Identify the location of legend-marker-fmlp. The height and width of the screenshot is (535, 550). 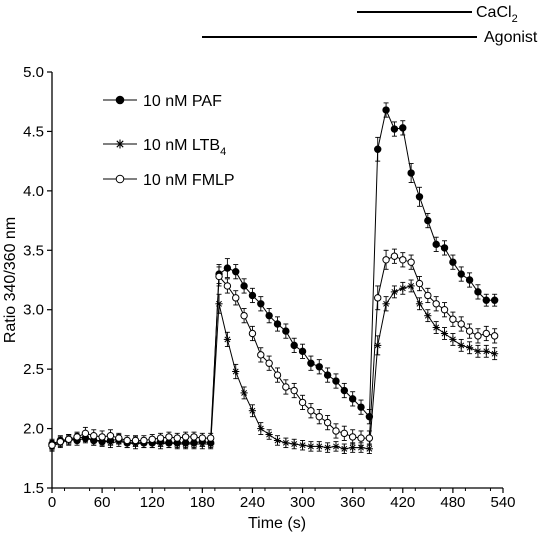
(120, 179).